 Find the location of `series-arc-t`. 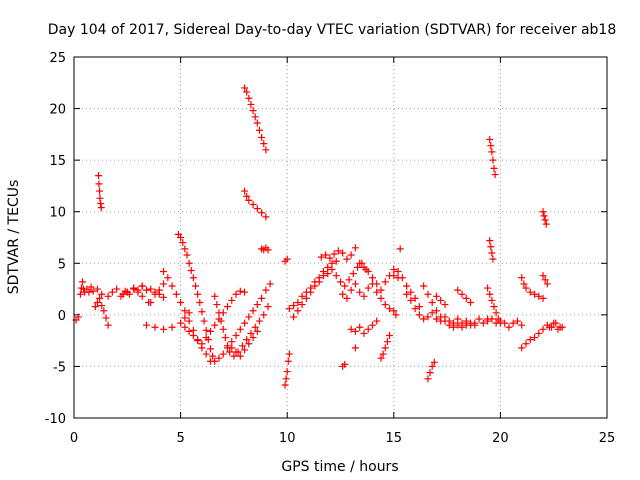

series-arc-t is located at coordinates (359, 269).